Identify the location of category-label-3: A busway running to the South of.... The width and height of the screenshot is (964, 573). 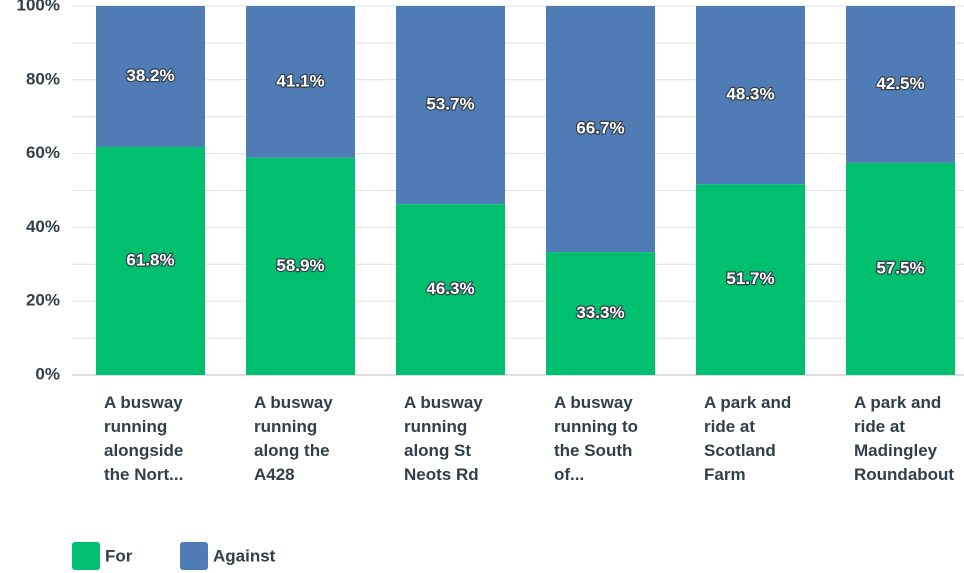
(596, 438).